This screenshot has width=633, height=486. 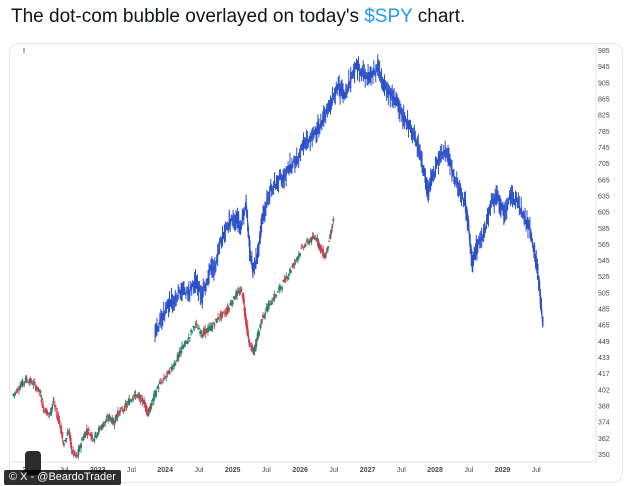 I want to click on y-tick-label: 388, so click(x=604, y=407).